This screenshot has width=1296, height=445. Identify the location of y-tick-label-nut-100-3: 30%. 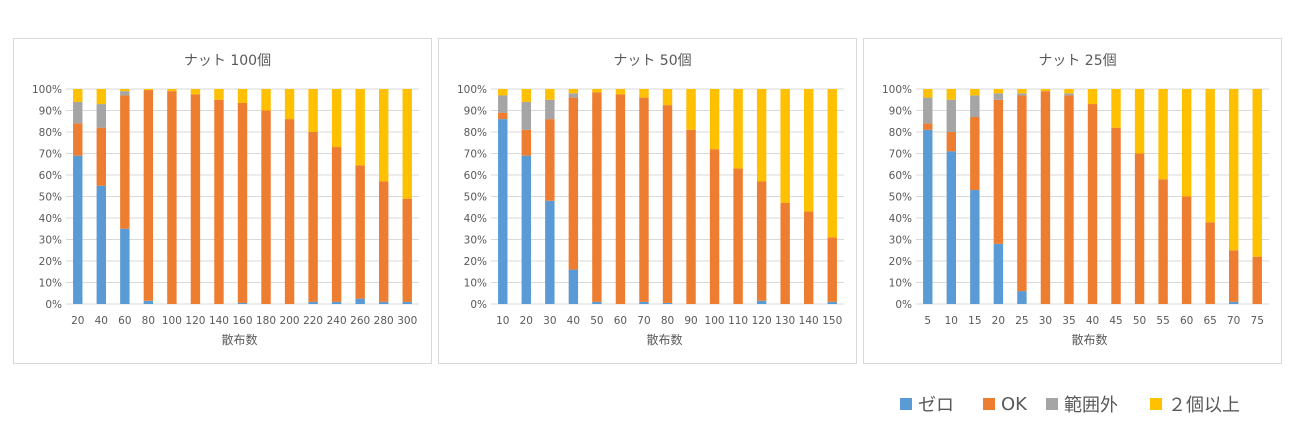
(50, 241).